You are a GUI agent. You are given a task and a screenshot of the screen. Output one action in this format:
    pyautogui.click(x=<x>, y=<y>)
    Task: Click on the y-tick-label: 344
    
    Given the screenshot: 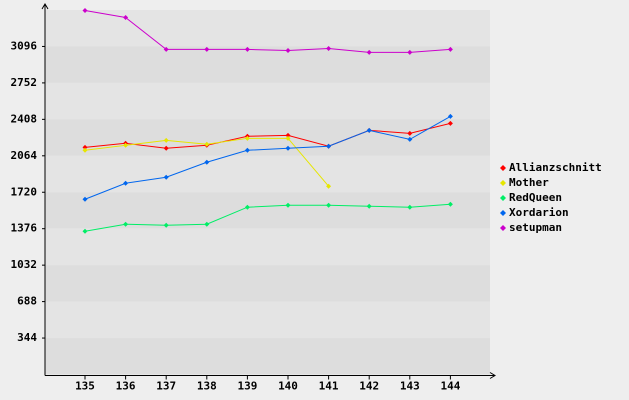 What is the action you would take?
    pyautogui.click(x=27, y=337)
    